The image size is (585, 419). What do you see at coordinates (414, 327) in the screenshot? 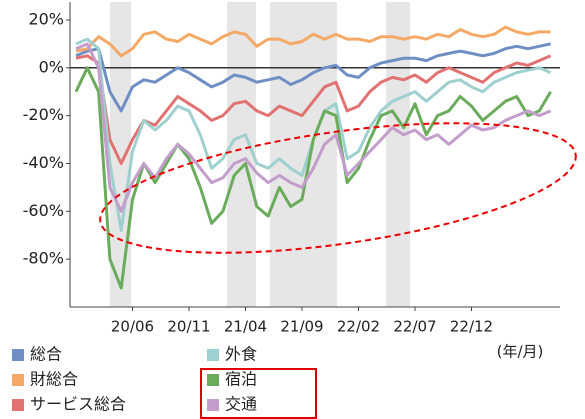
I see `x-tick-label: 22/07` at bounding box center [414, 327].